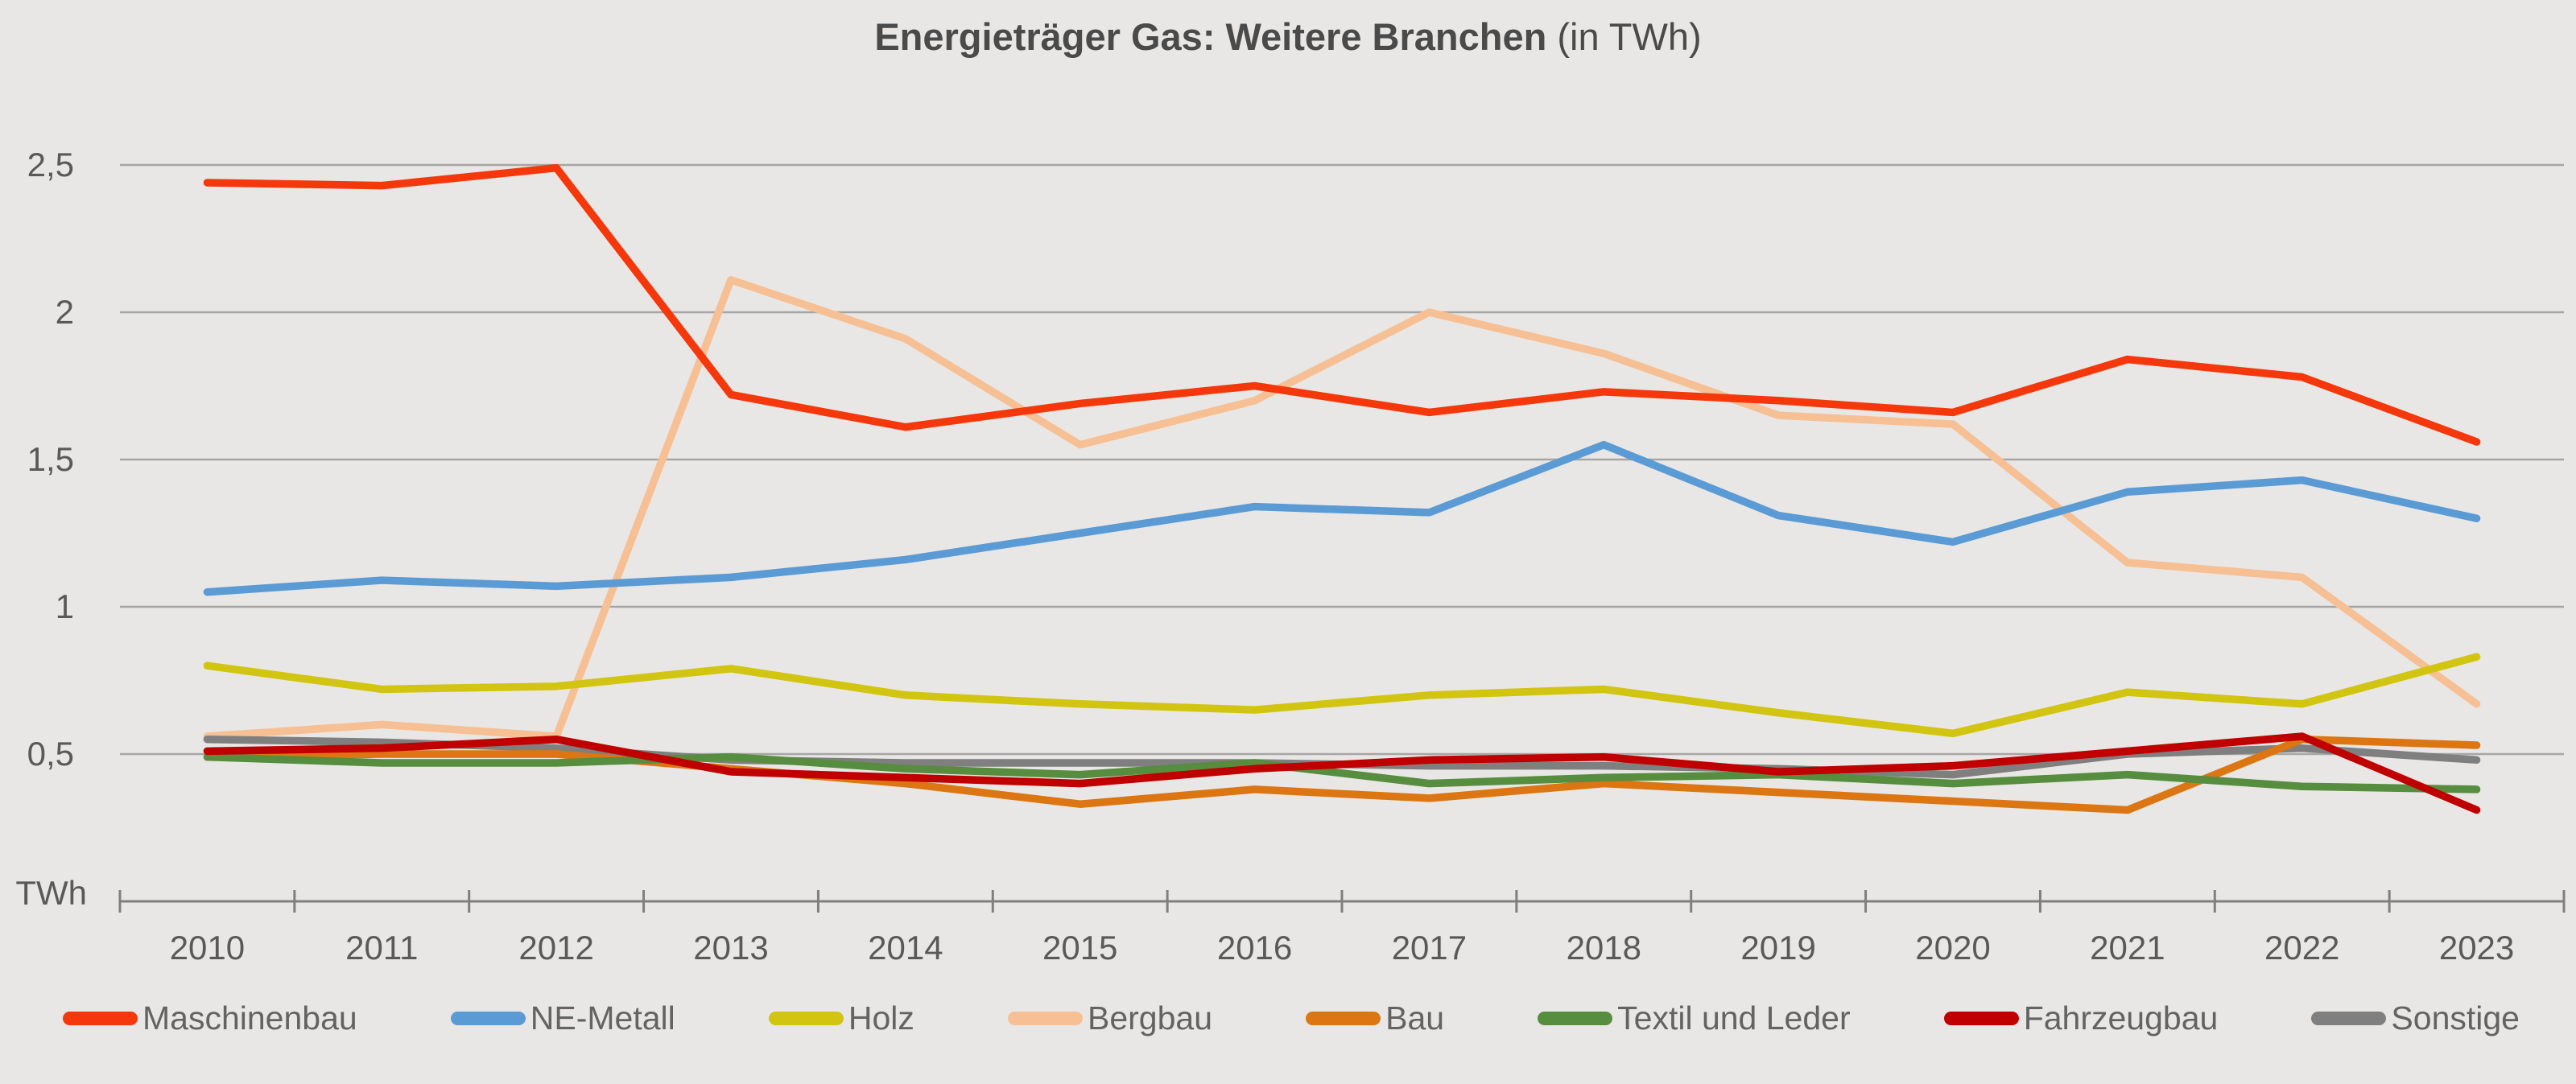  What do you see at coordinates (249, 1019) in the screenshot?
I see `legend-label: Maschinenbau` at bounding box center [249, 1019].